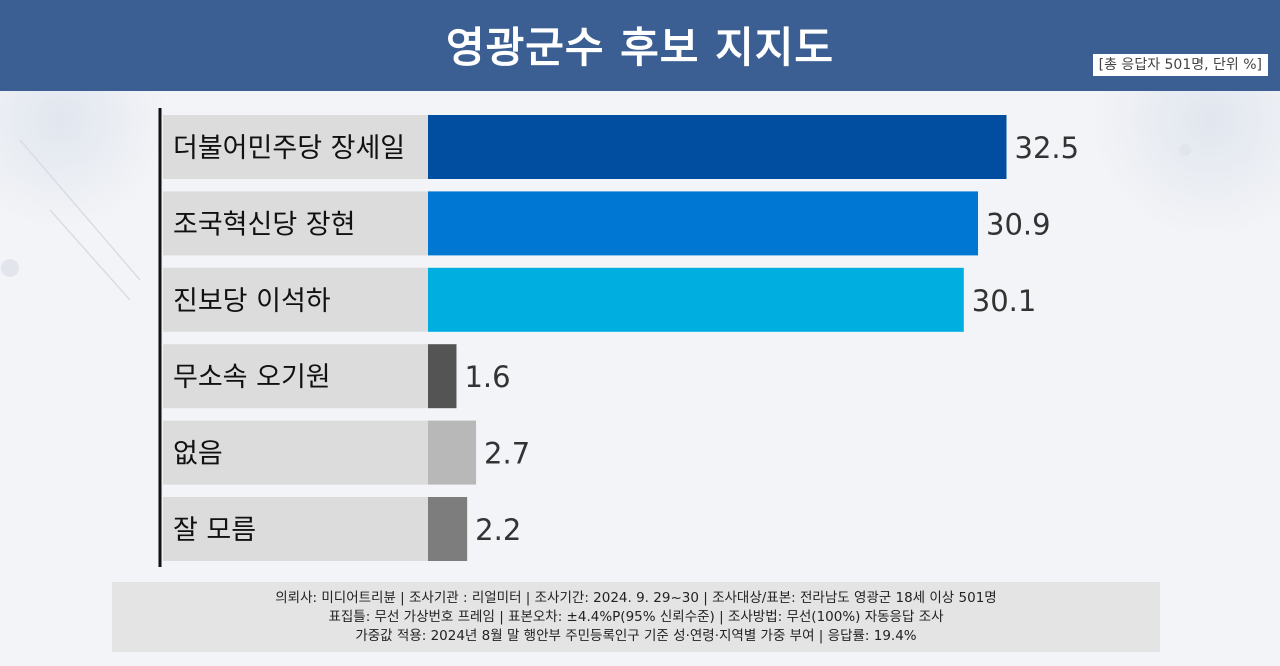 The image size is (1280, 666). I want to click on category-label: 진보당 이석하, so click(252, 301).